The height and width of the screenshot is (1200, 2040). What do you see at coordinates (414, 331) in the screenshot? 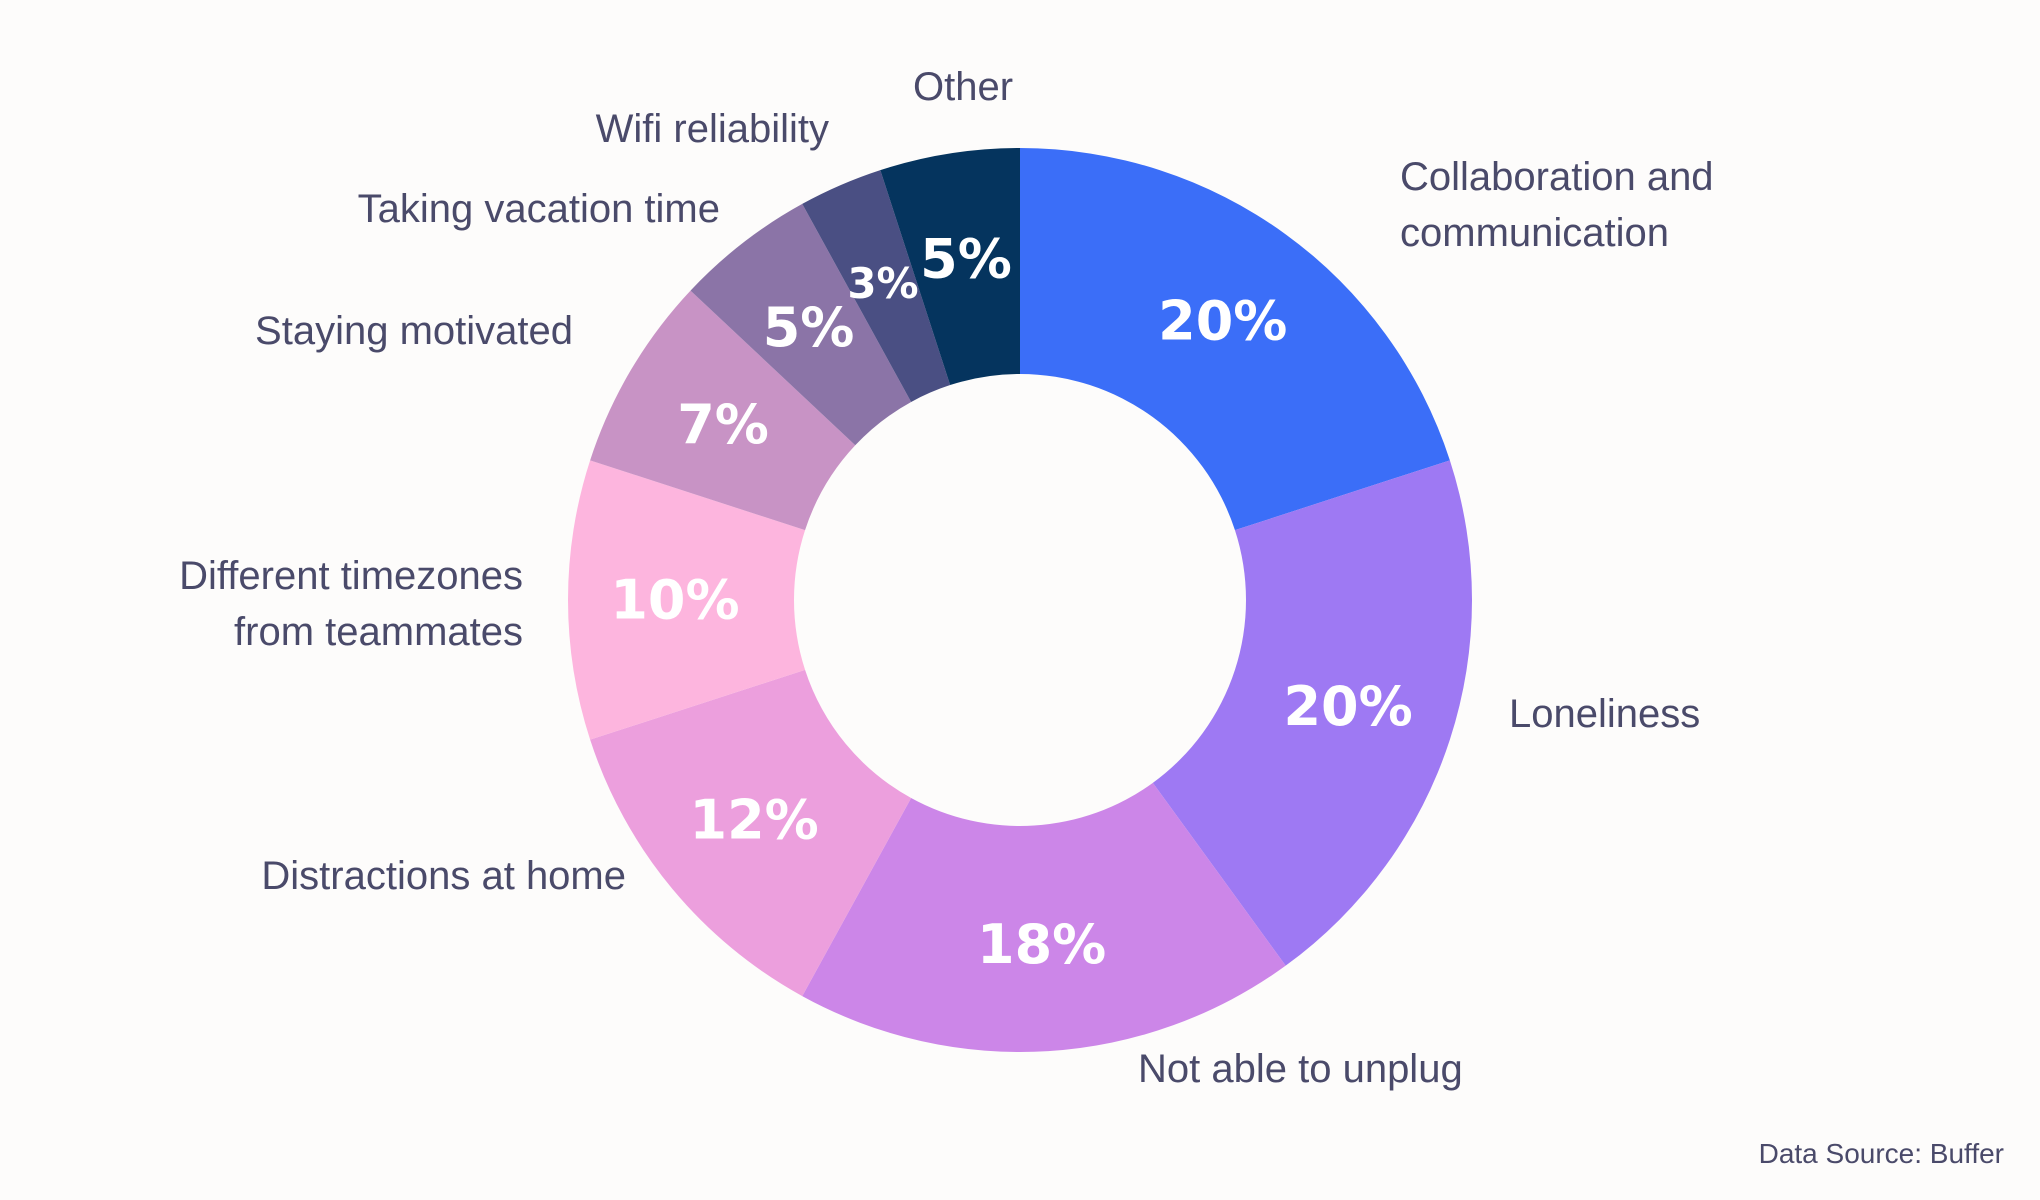
I see `slice-category-label: Staying motivated` at bounding box center [414, 331].